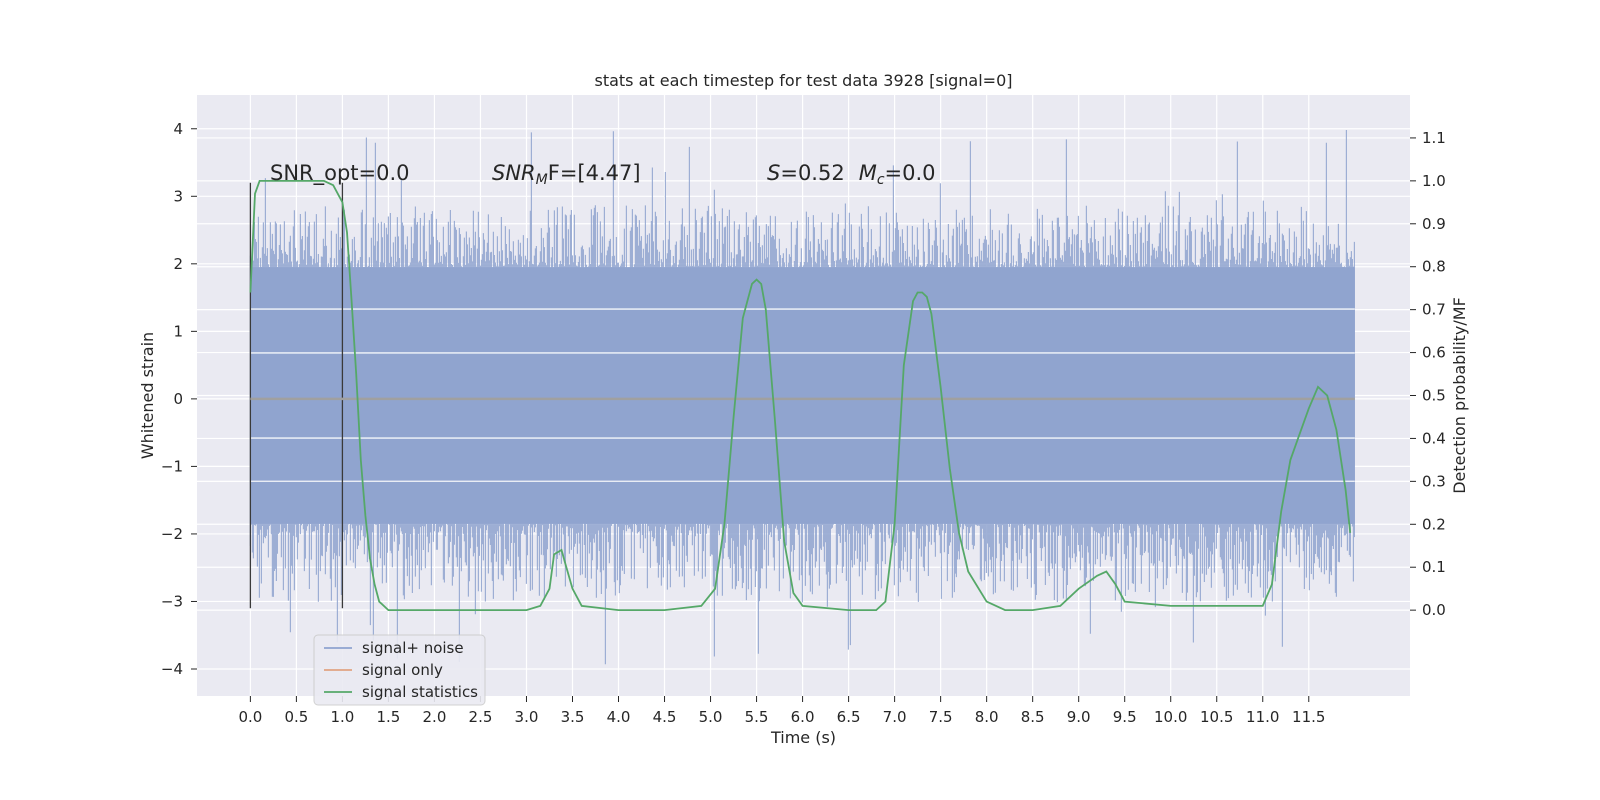  Describe the element at coordinates (573, 717) in the screenshot. I see `x-tick-label: 3.5` at that location.